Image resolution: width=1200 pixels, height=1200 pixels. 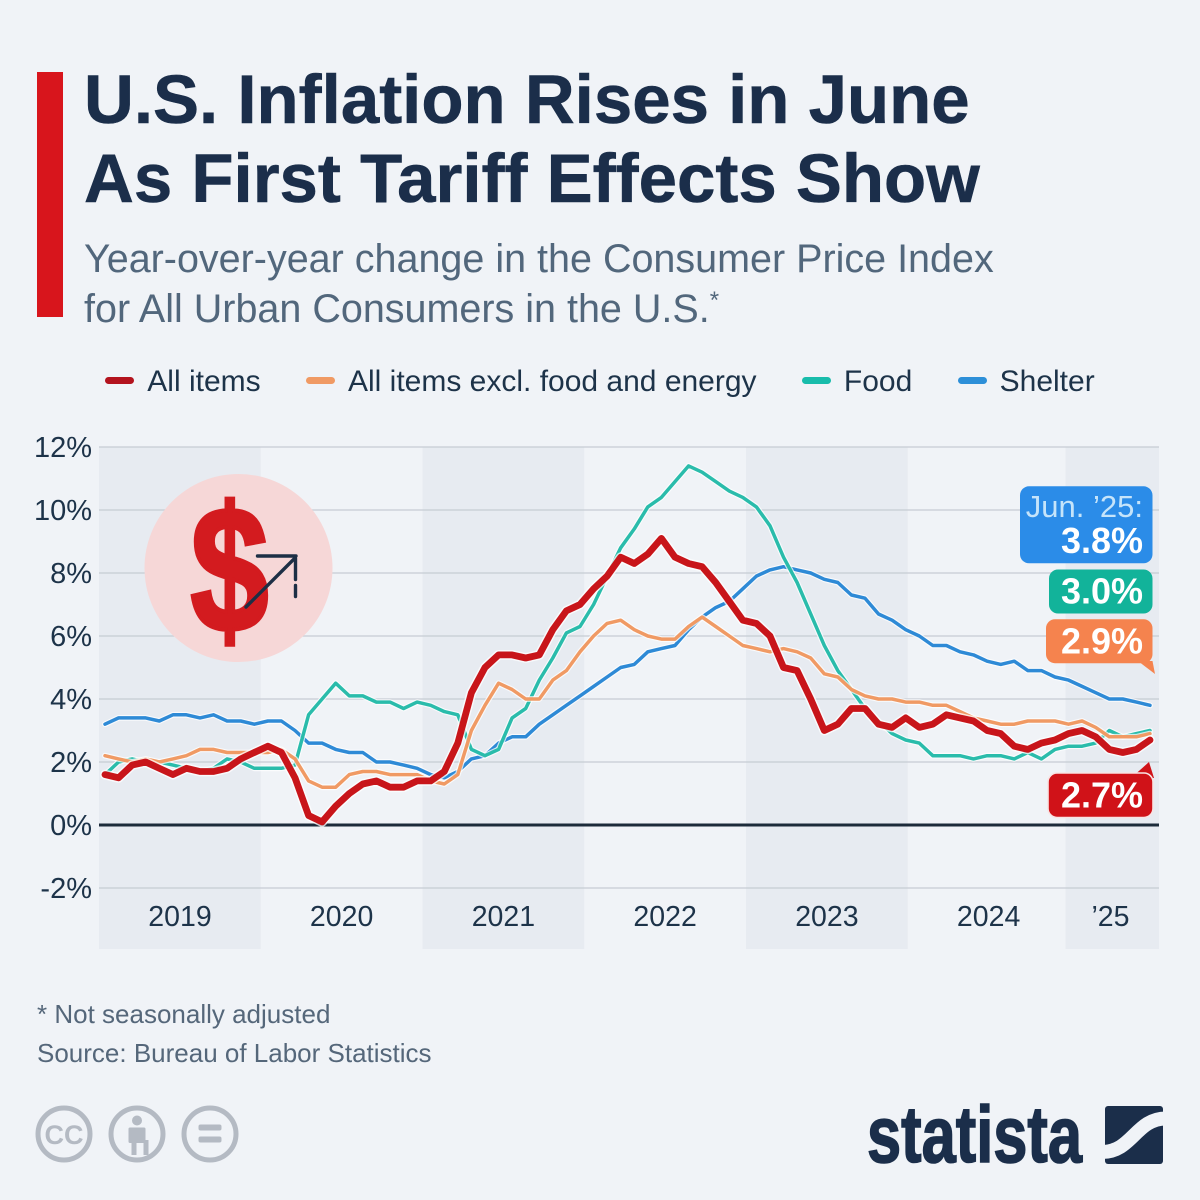 What do you see at coordinates (1102, 795) in the screenshot?
I see `svg-text: 2.7%` at bounding box center [1102, 795].